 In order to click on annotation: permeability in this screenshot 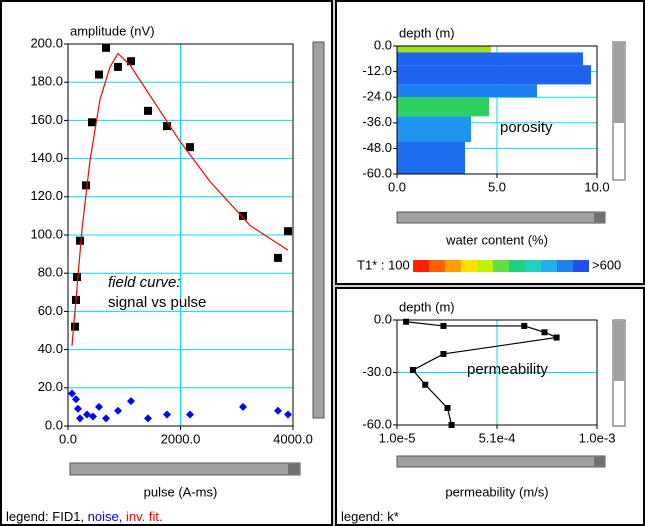, I will do `click(507, 369)`.